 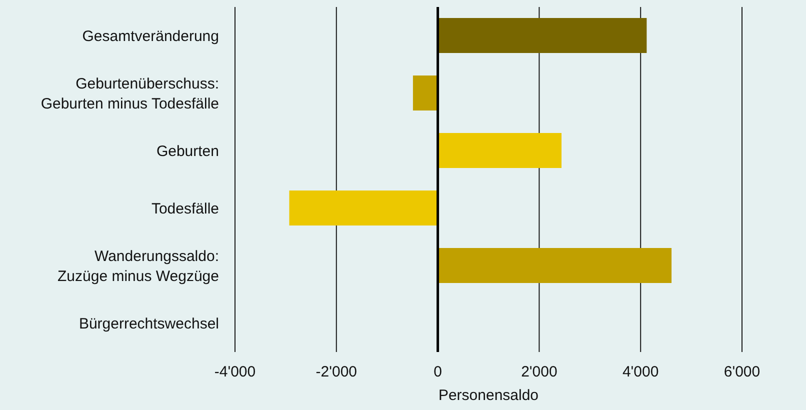 I want to click on x-tick-label: -2'000, so click(x=337, y=372).